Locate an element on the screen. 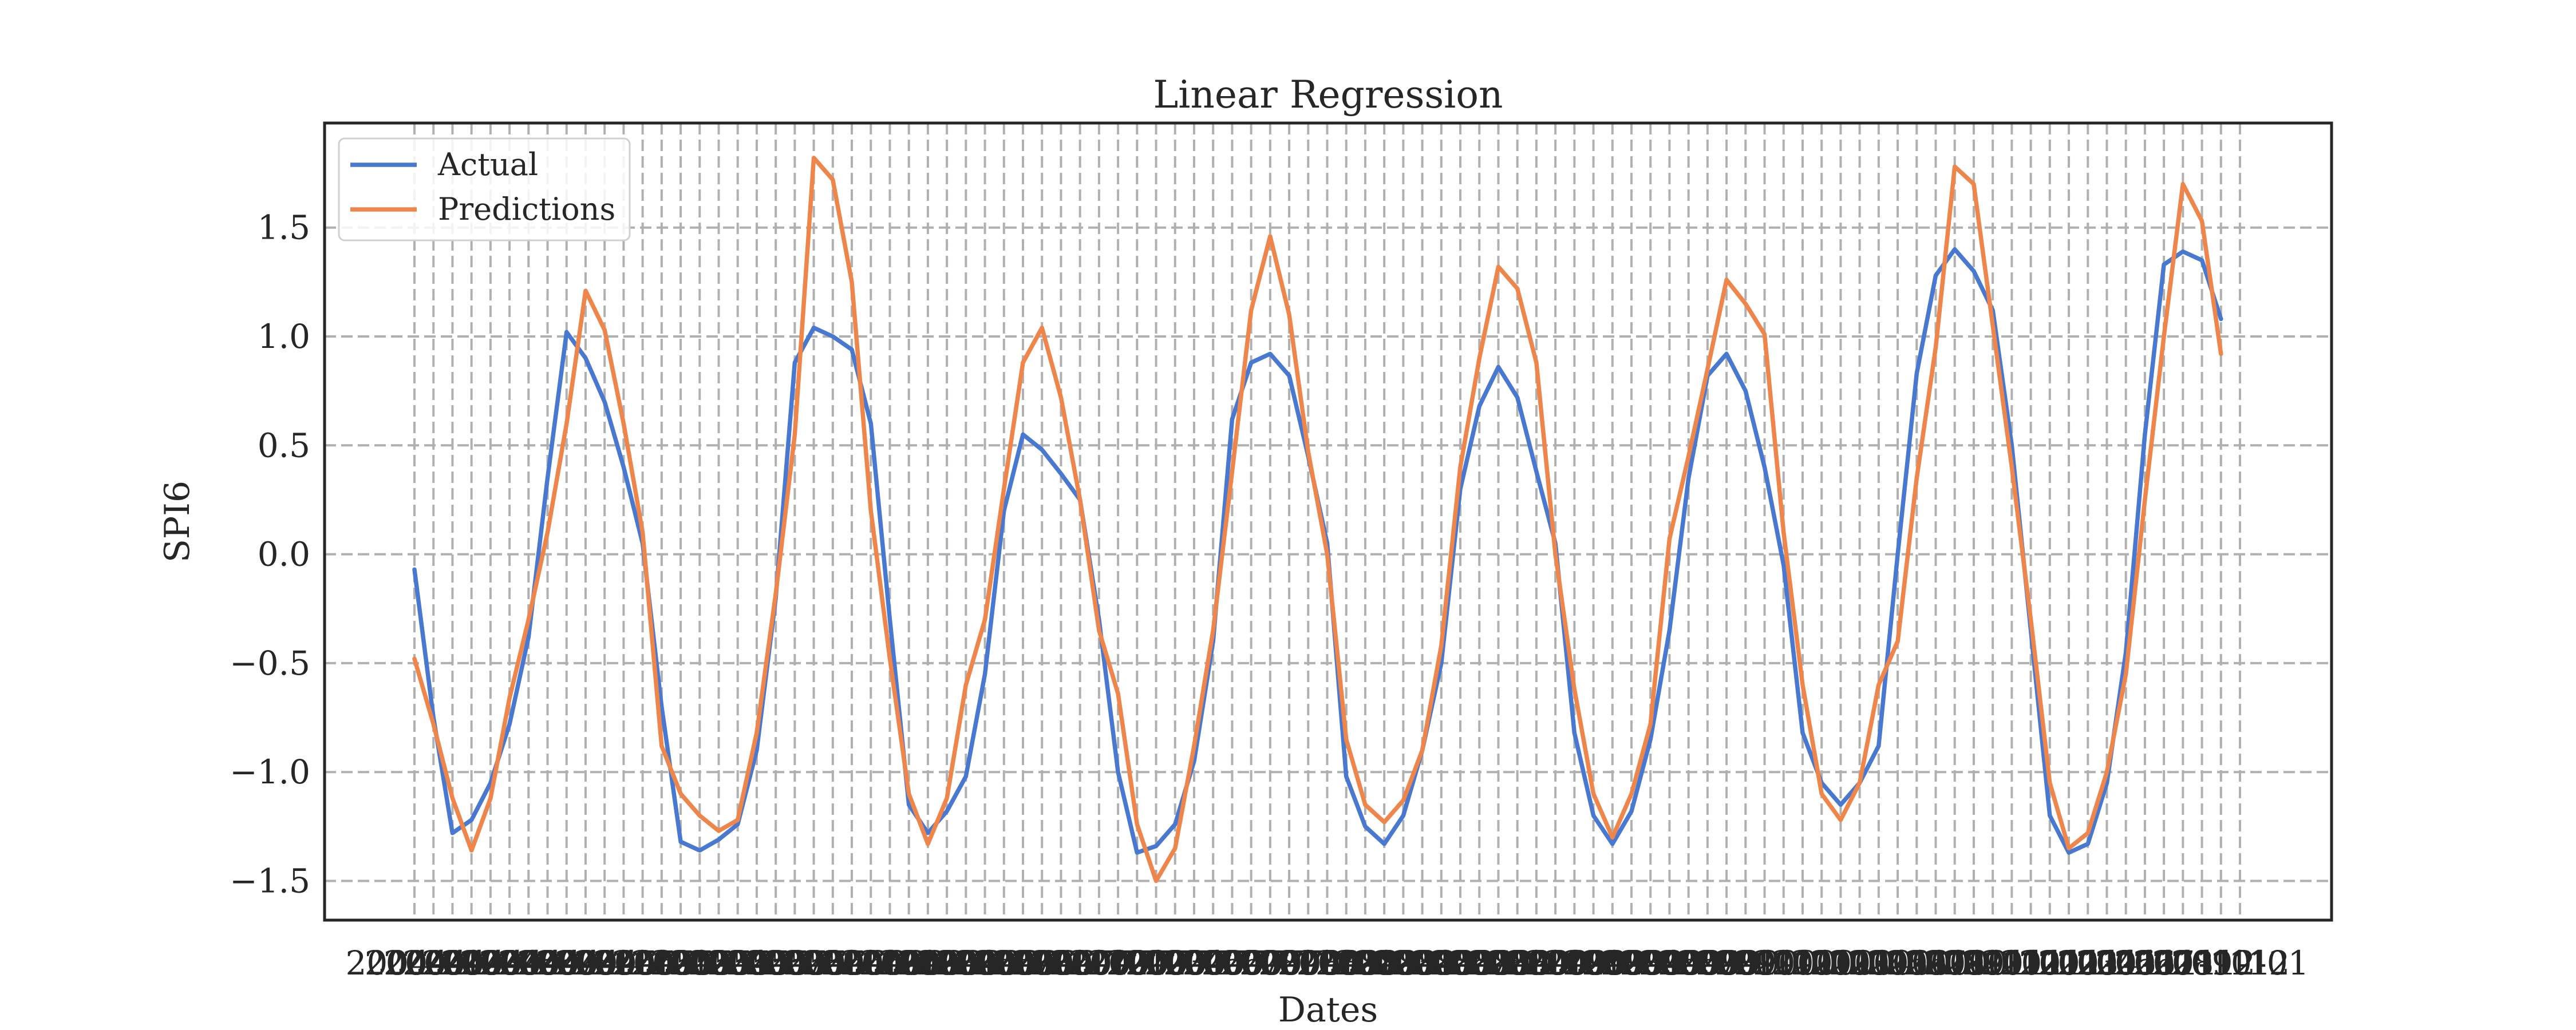 This screenshot has height=1030, width=2576. x-tick-label: 2011-05 is located at coordinates (2088, 963).